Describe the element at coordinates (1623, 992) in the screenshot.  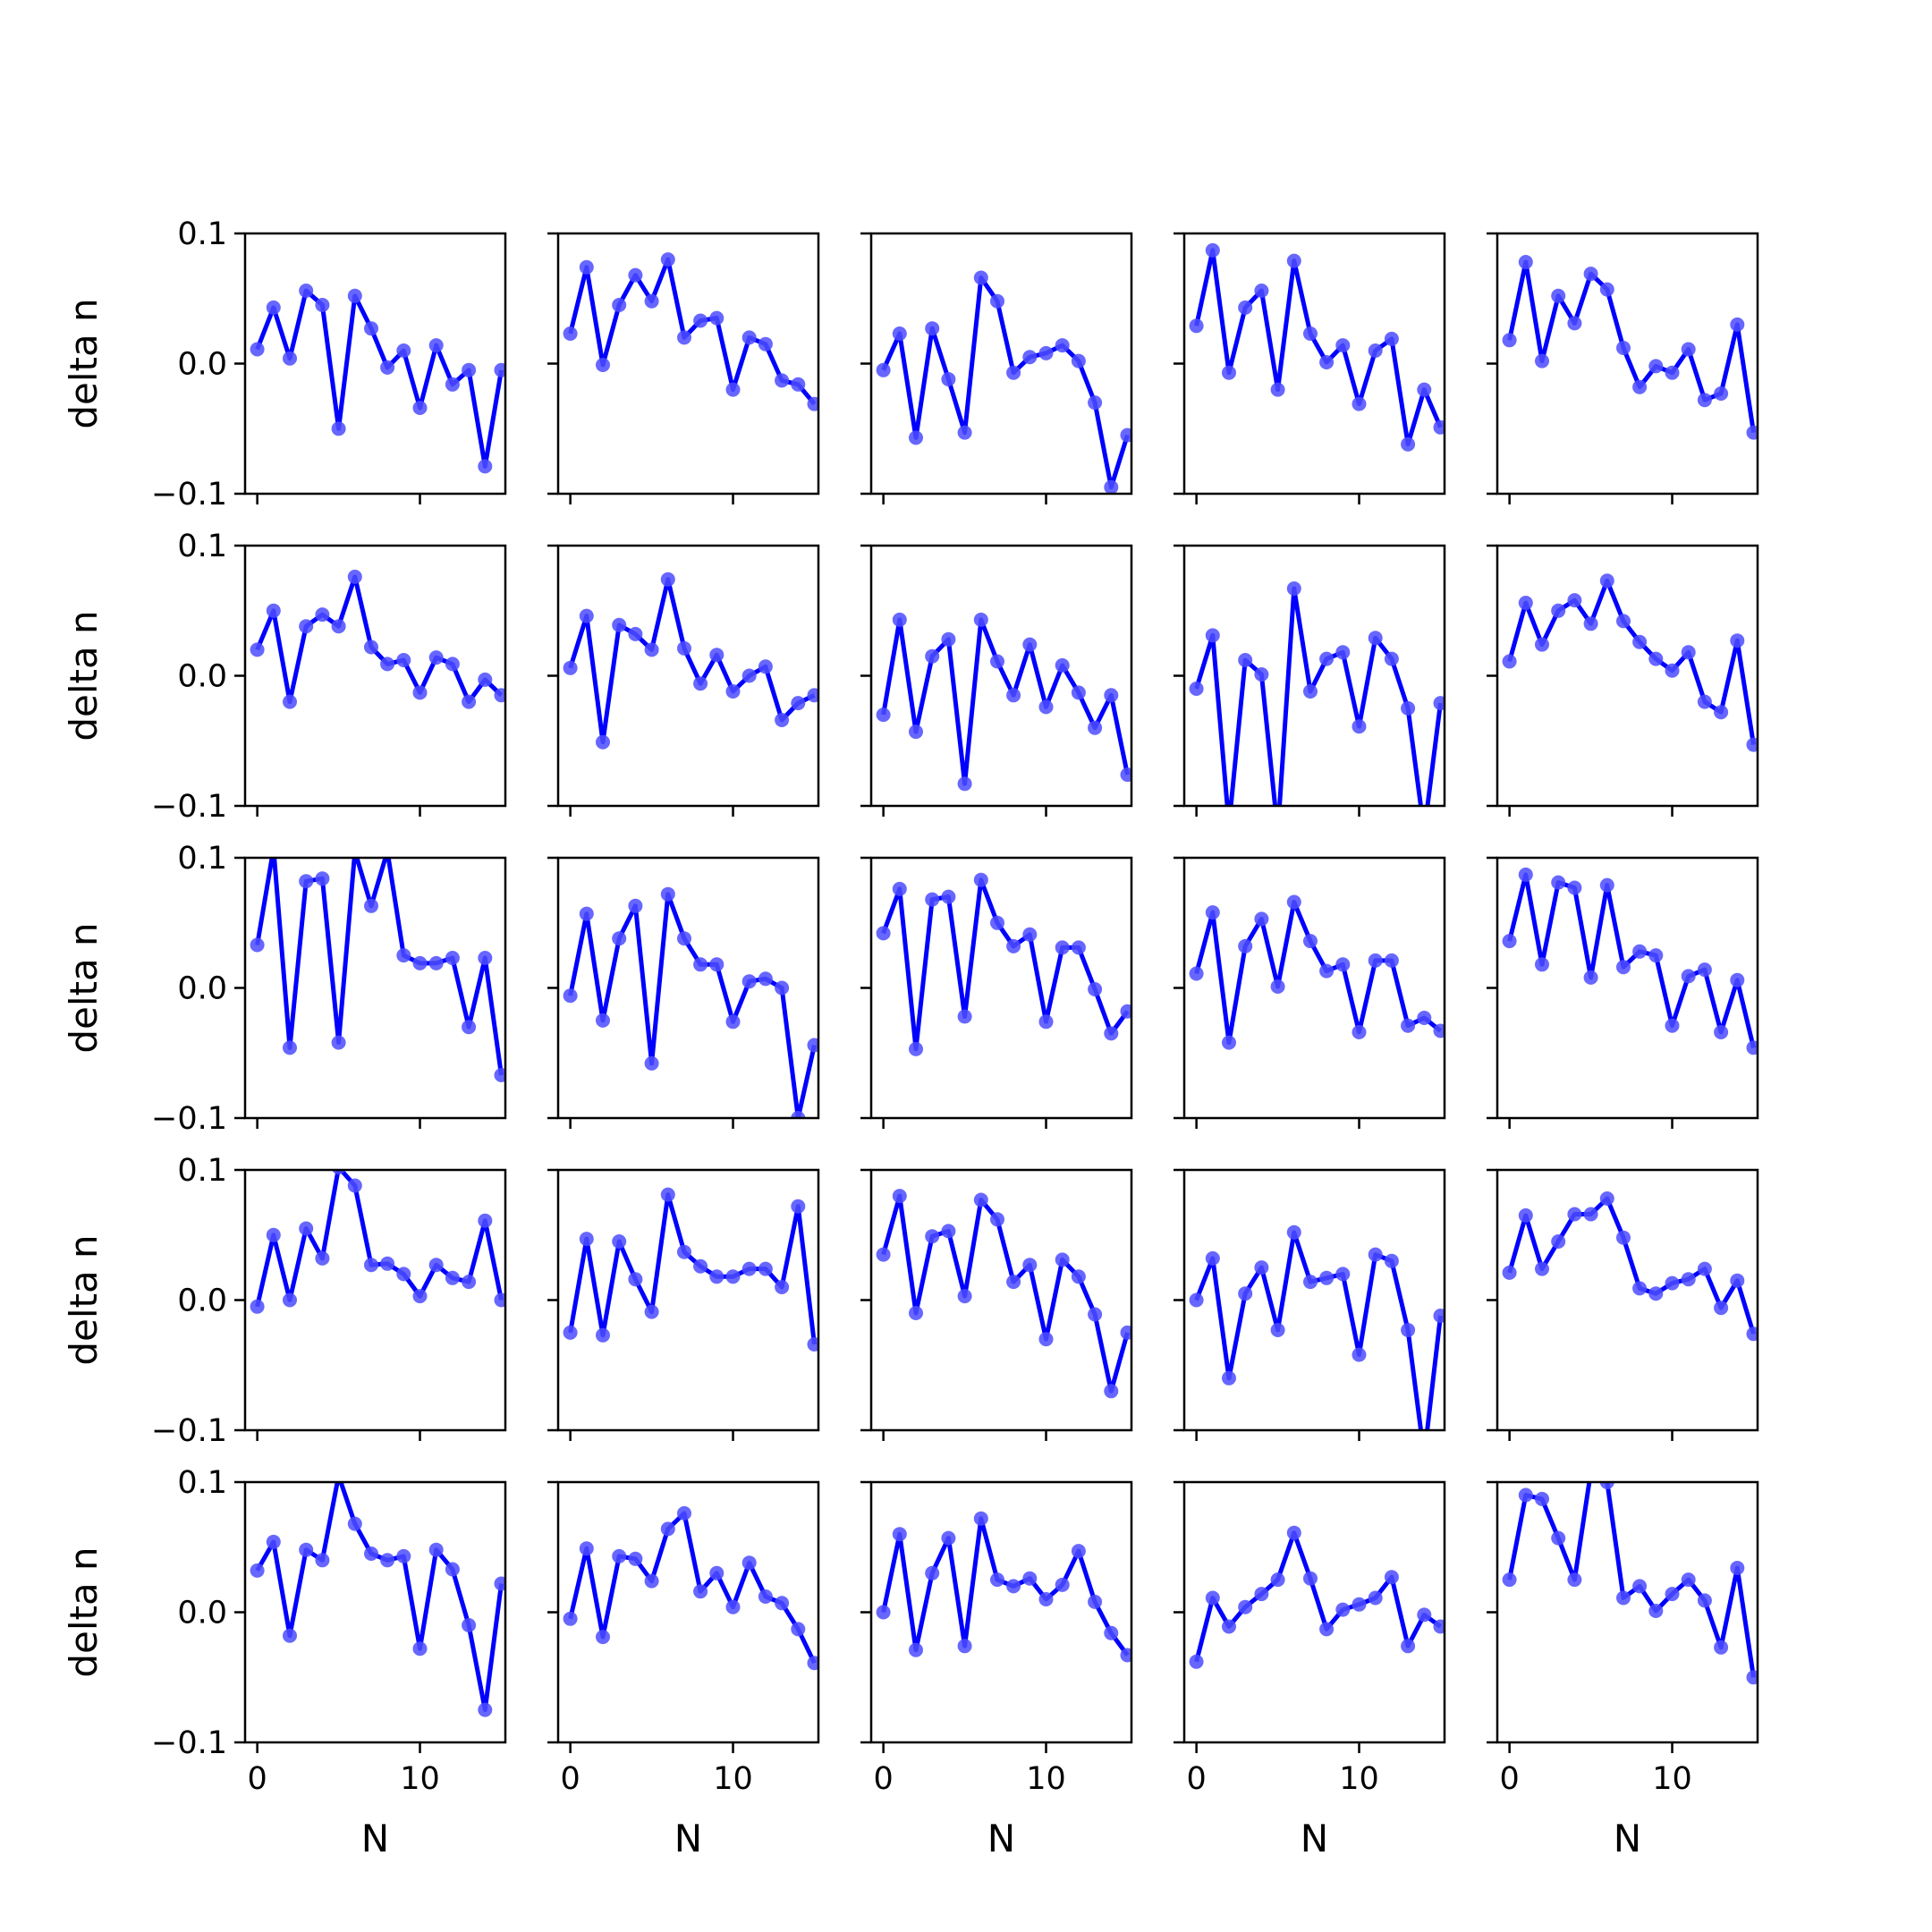
I see `panel-r3-c5` at that location.